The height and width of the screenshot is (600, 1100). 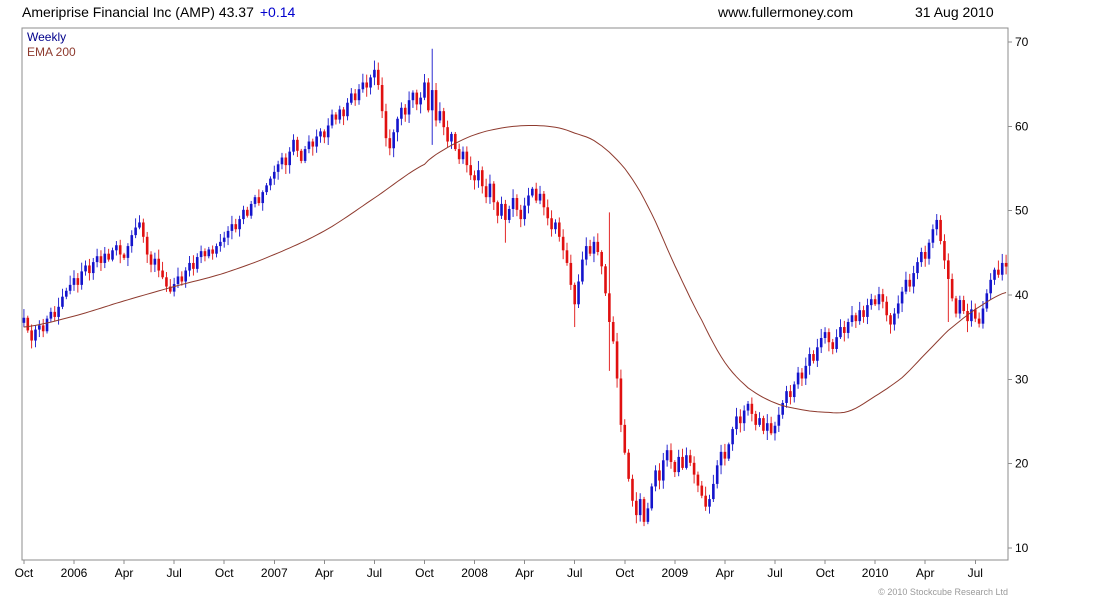 I want to click on y-tick-label: 70, so click(x=1022, y=42).